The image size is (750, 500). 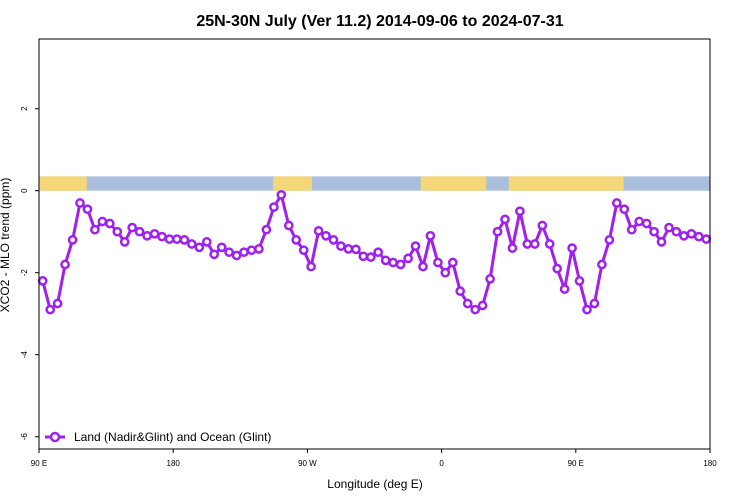 I want to click on x-tick-label-3: 0, so click(x=441, y=463).